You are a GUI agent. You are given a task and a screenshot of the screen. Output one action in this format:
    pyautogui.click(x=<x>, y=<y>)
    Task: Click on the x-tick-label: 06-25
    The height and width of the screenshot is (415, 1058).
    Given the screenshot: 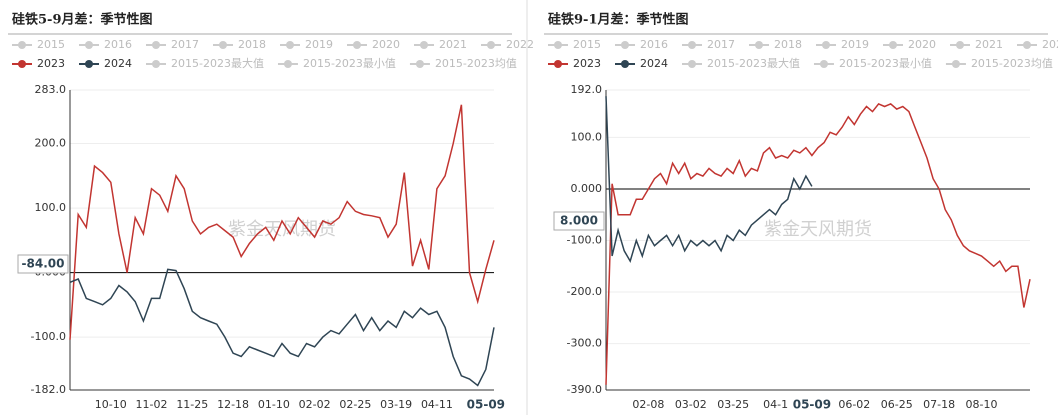 What is the action you would take?
    pyautogui.click(x=897, y=404)
    